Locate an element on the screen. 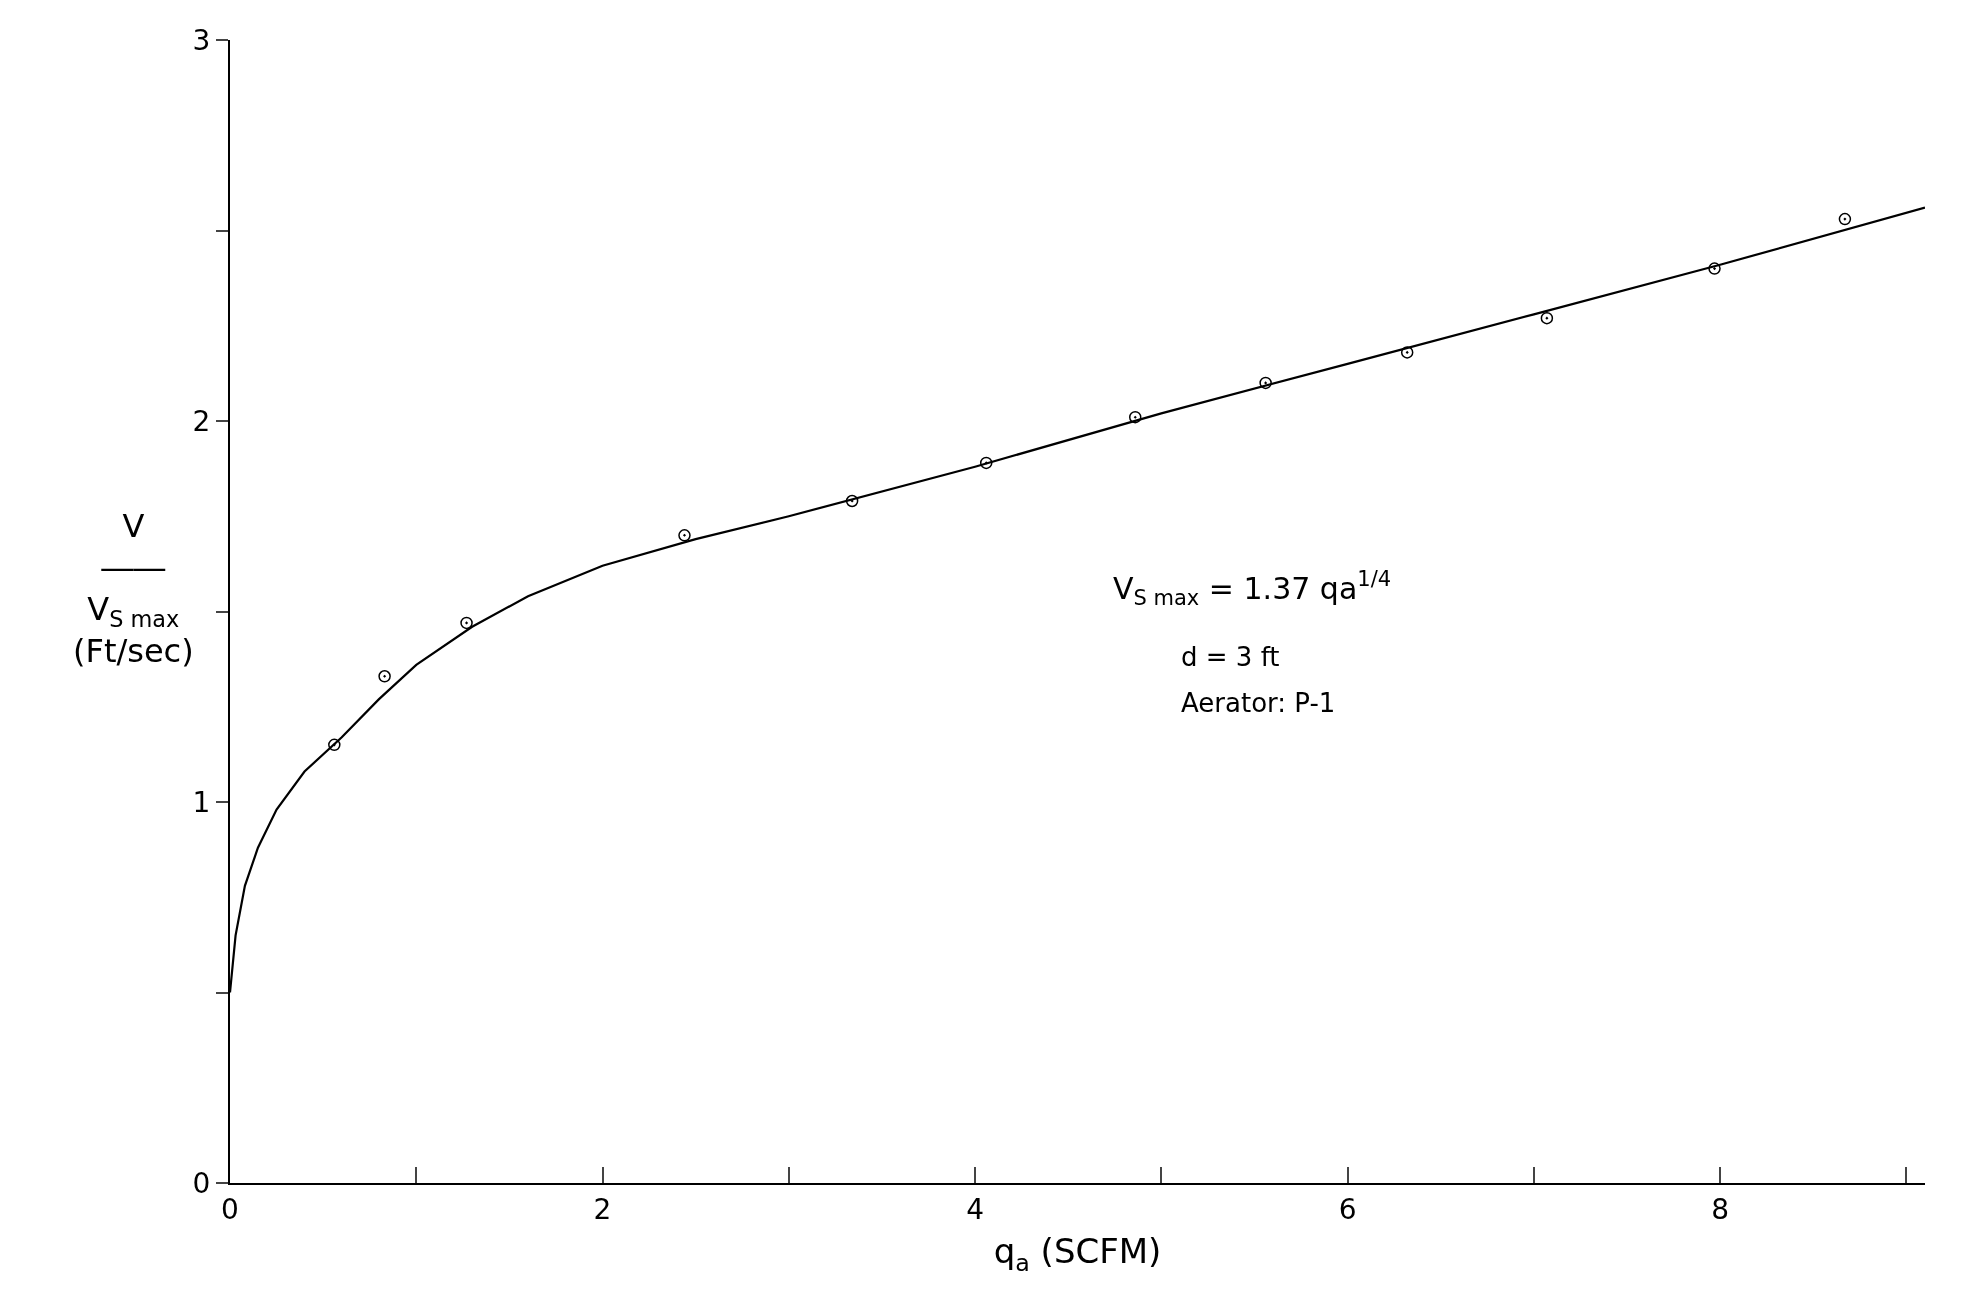 Image resolution: width=1975 pixels, height=1293 pixels. annotation: Aerator: P-1 is located at coordinates (1258, 703).